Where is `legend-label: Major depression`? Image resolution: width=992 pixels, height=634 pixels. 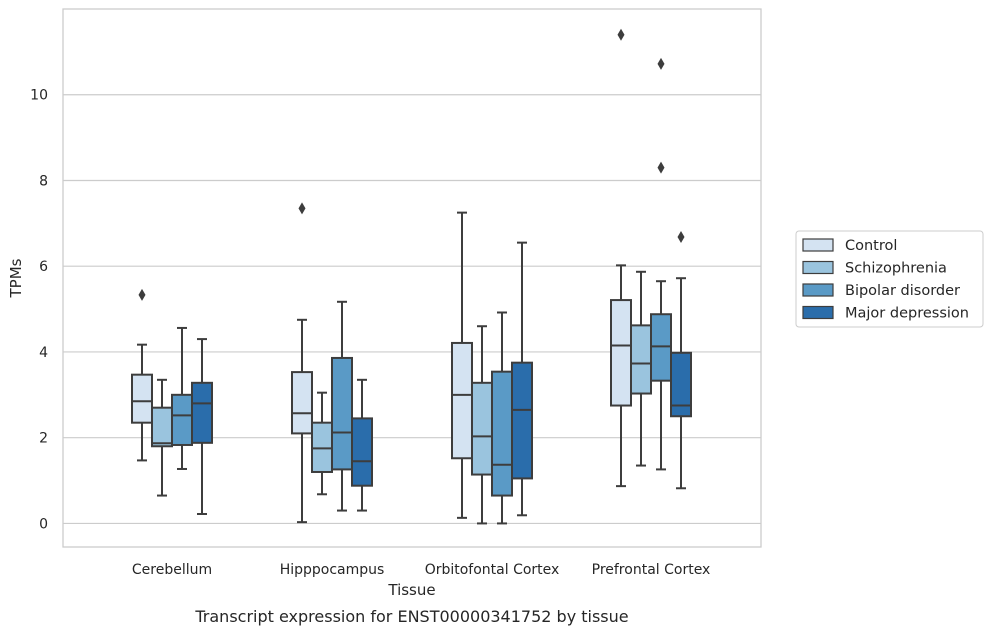
legend-label: Major depression is located at coordinates (907, 314).